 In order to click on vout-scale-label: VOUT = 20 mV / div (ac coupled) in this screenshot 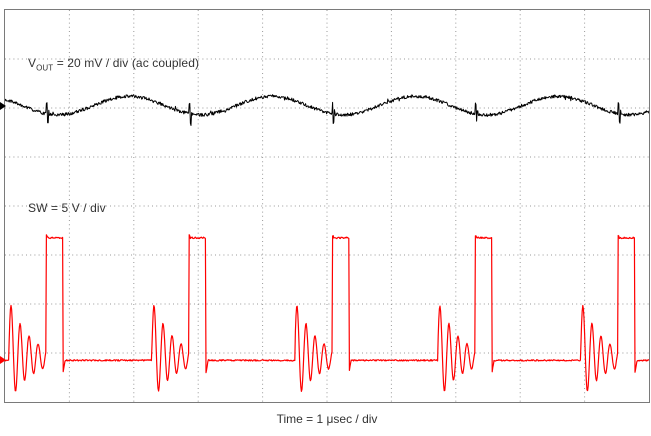, I will do `click(113, 64)`.